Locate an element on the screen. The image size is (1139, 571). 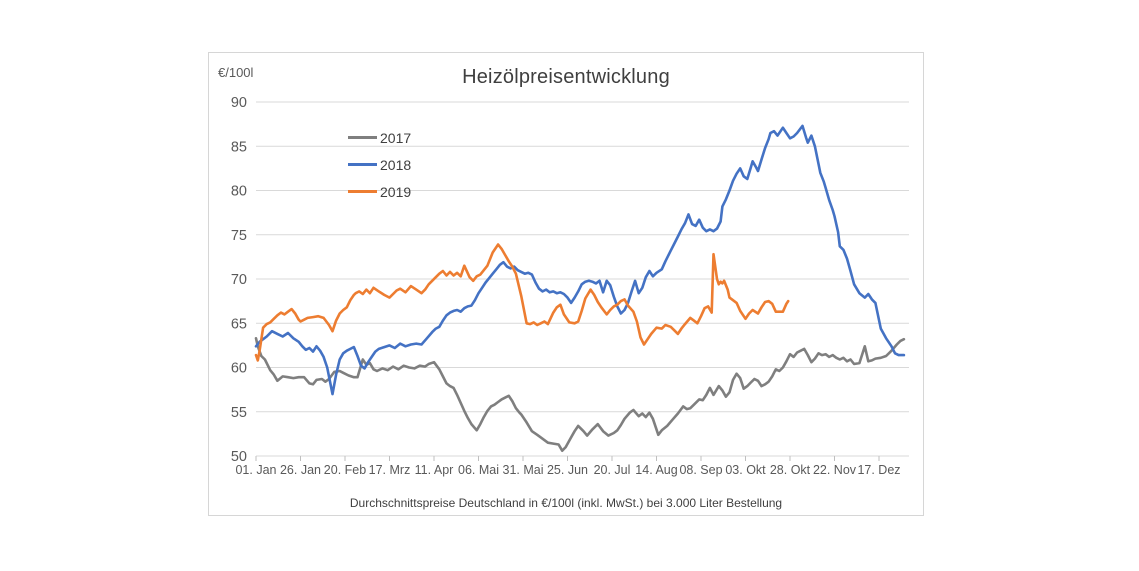
svg-text: 28. Okt is located at coordinates (790, 470).